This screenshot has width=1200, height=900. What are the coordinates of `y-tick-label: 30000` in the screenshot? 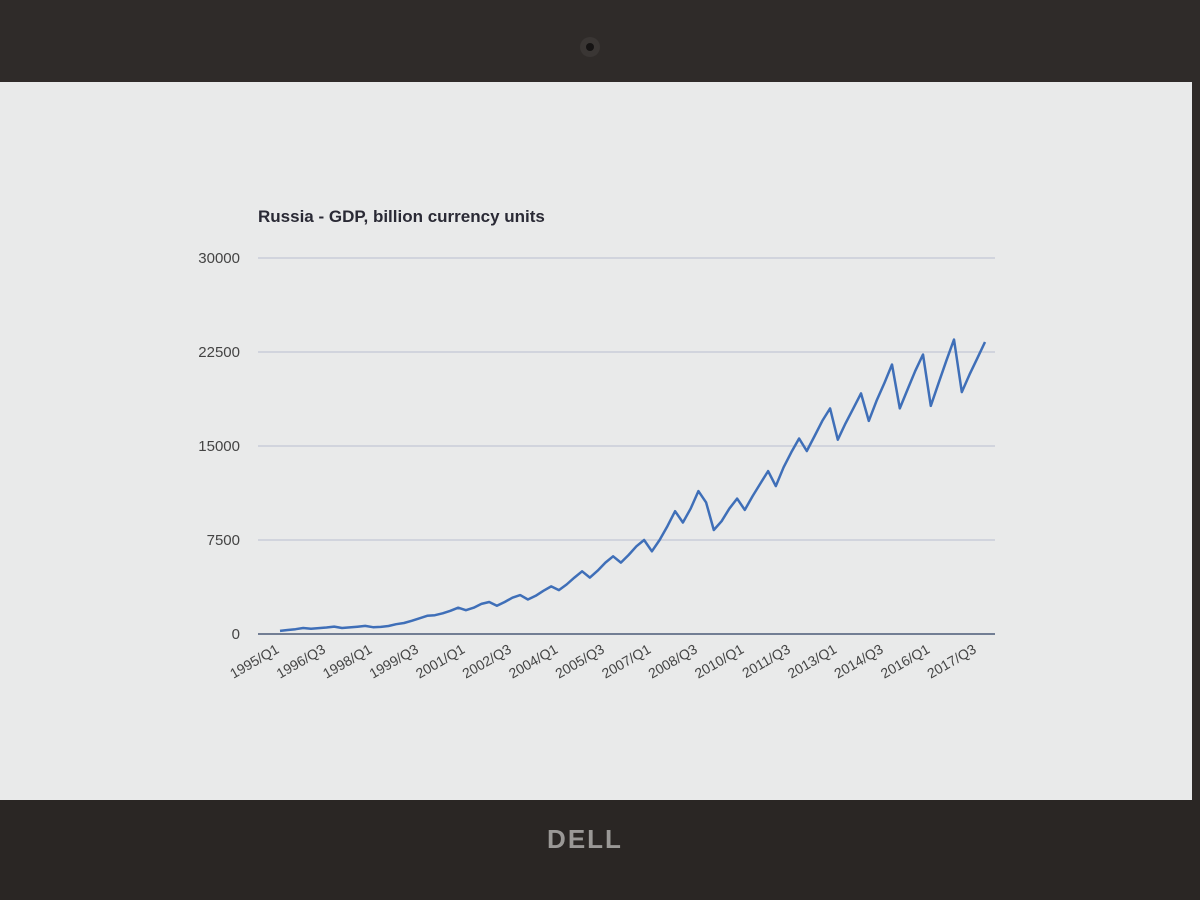 It's located at (219, 258).